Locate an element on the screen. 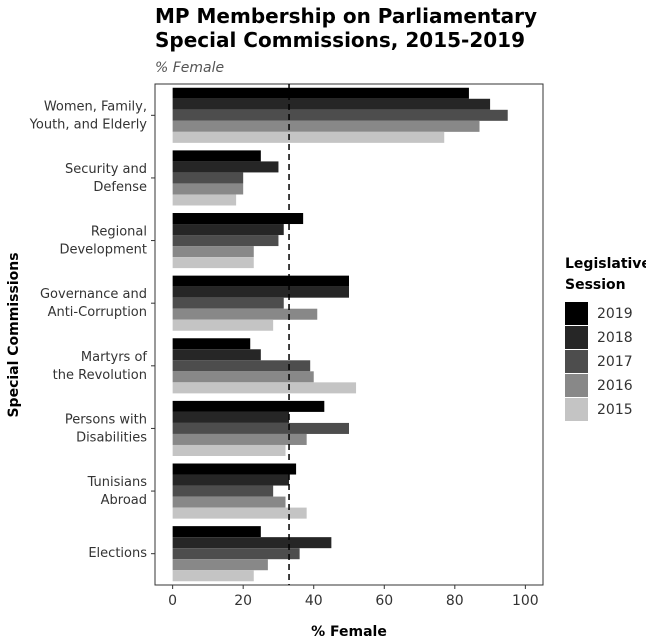 This screenshot has height=644, width=646. y-tick-label: Governance and Anti-Corruption is located at coordinates (93, 303).